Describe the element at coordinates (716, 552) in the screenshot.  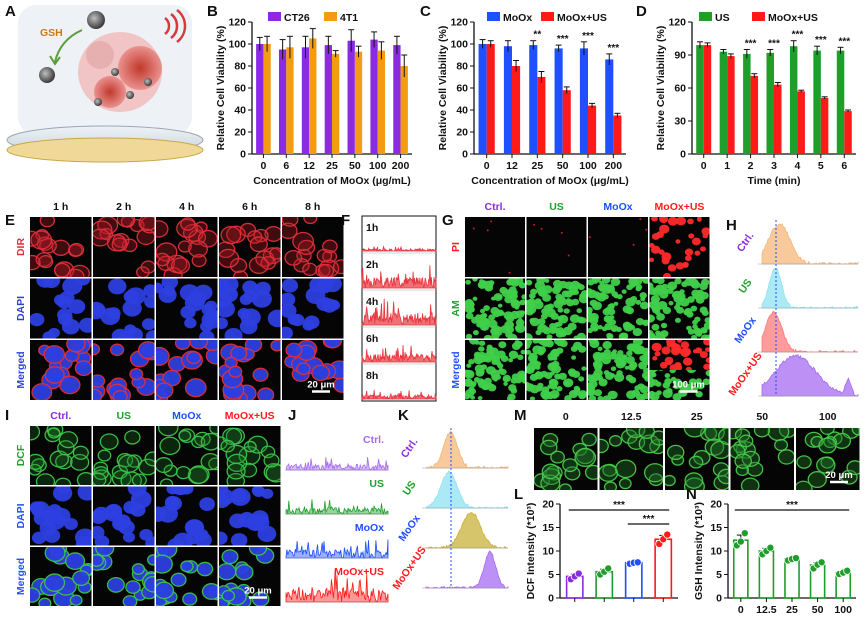
I see `y-tick-label: 10` at that location.